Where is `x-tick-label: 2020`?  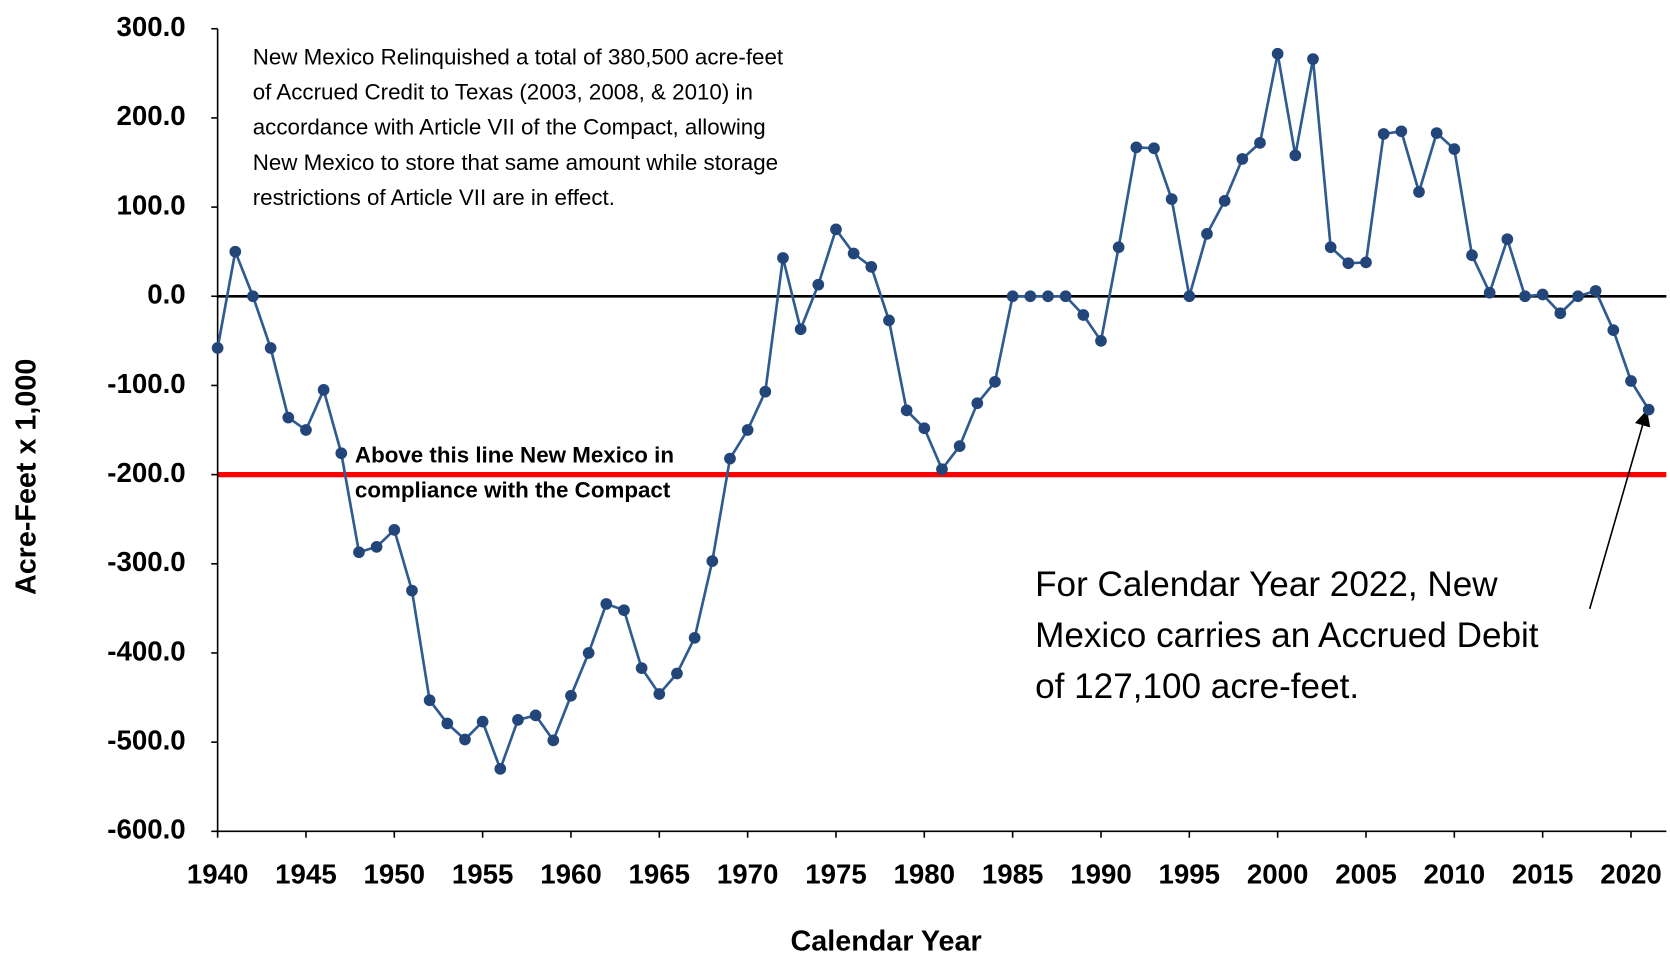 x-tick-label: 2020 is located at coordinates (1631, 873).